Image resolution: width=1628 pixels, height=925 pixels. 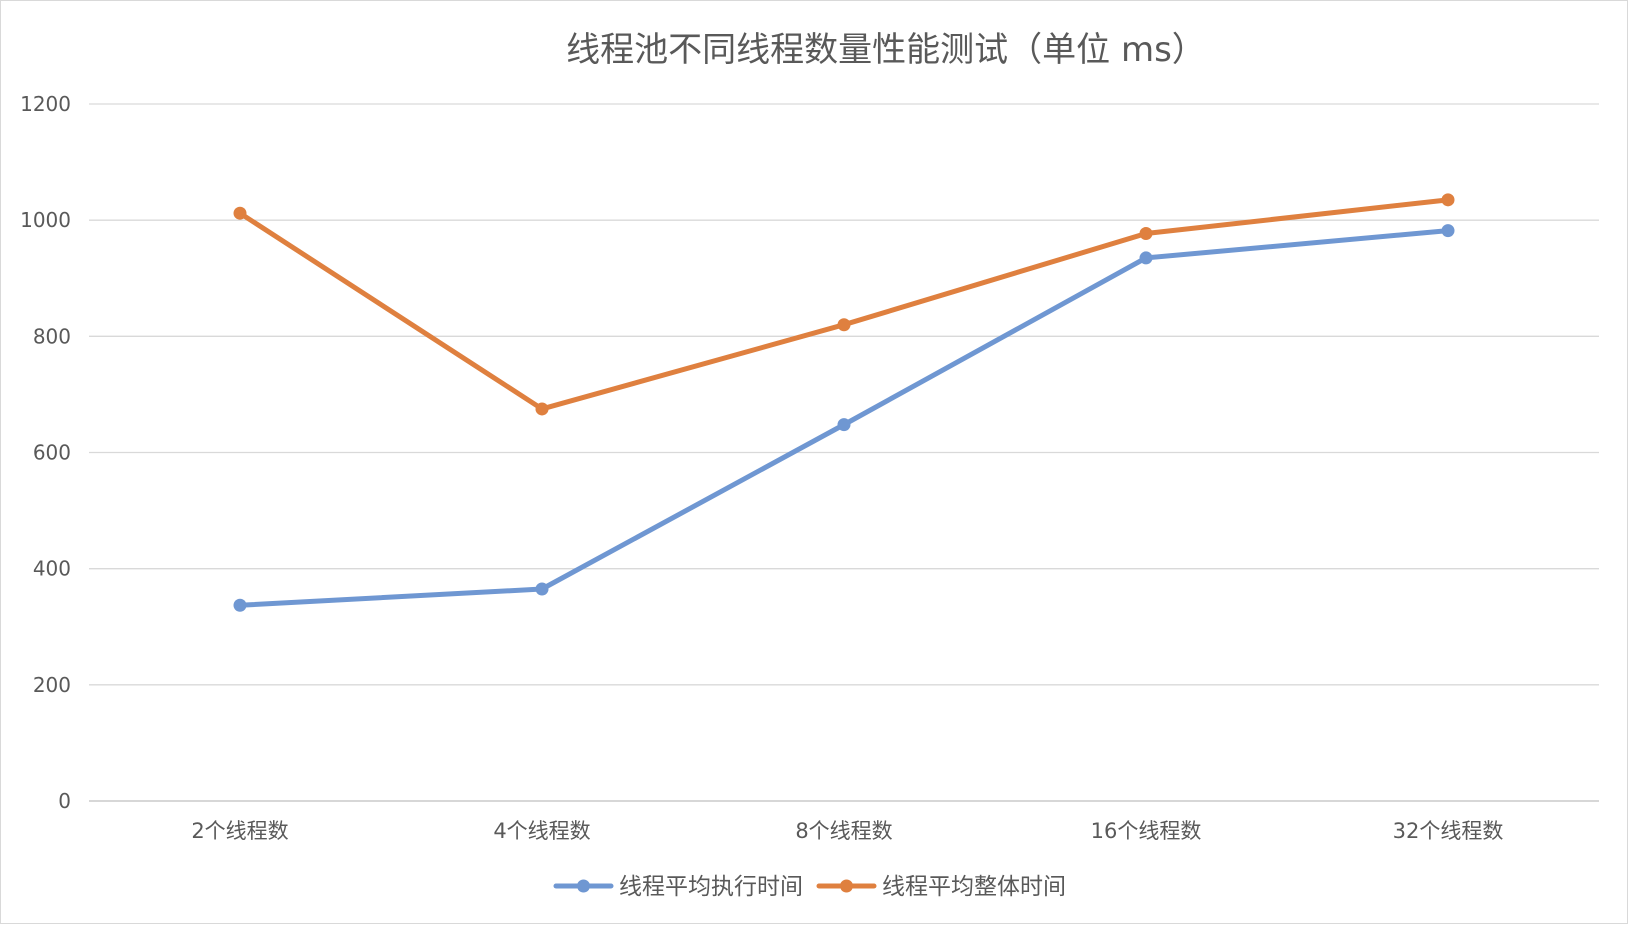 I want to click on y-tick-label: 400, so click(x=52, y=569).